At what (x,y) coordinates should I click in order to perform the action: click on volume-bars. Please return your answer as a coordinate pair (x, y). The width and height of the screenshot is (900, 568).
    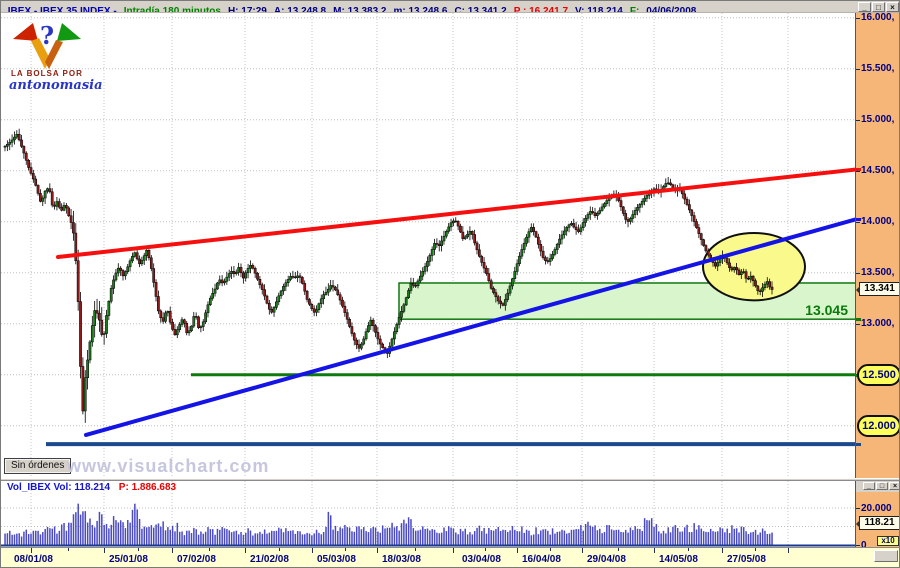
    Looking at the image, I should click on (388, 524).